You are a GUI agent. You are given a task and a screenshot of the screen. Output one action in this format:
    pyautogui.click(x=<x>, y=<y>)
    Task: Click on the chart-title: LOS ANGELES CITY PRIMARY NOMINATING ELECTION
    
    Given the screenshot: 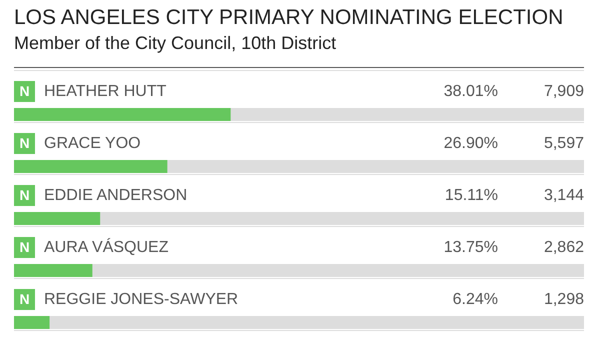 What is the action you would take?
    pyautogui.click(x=289, y=18)
    